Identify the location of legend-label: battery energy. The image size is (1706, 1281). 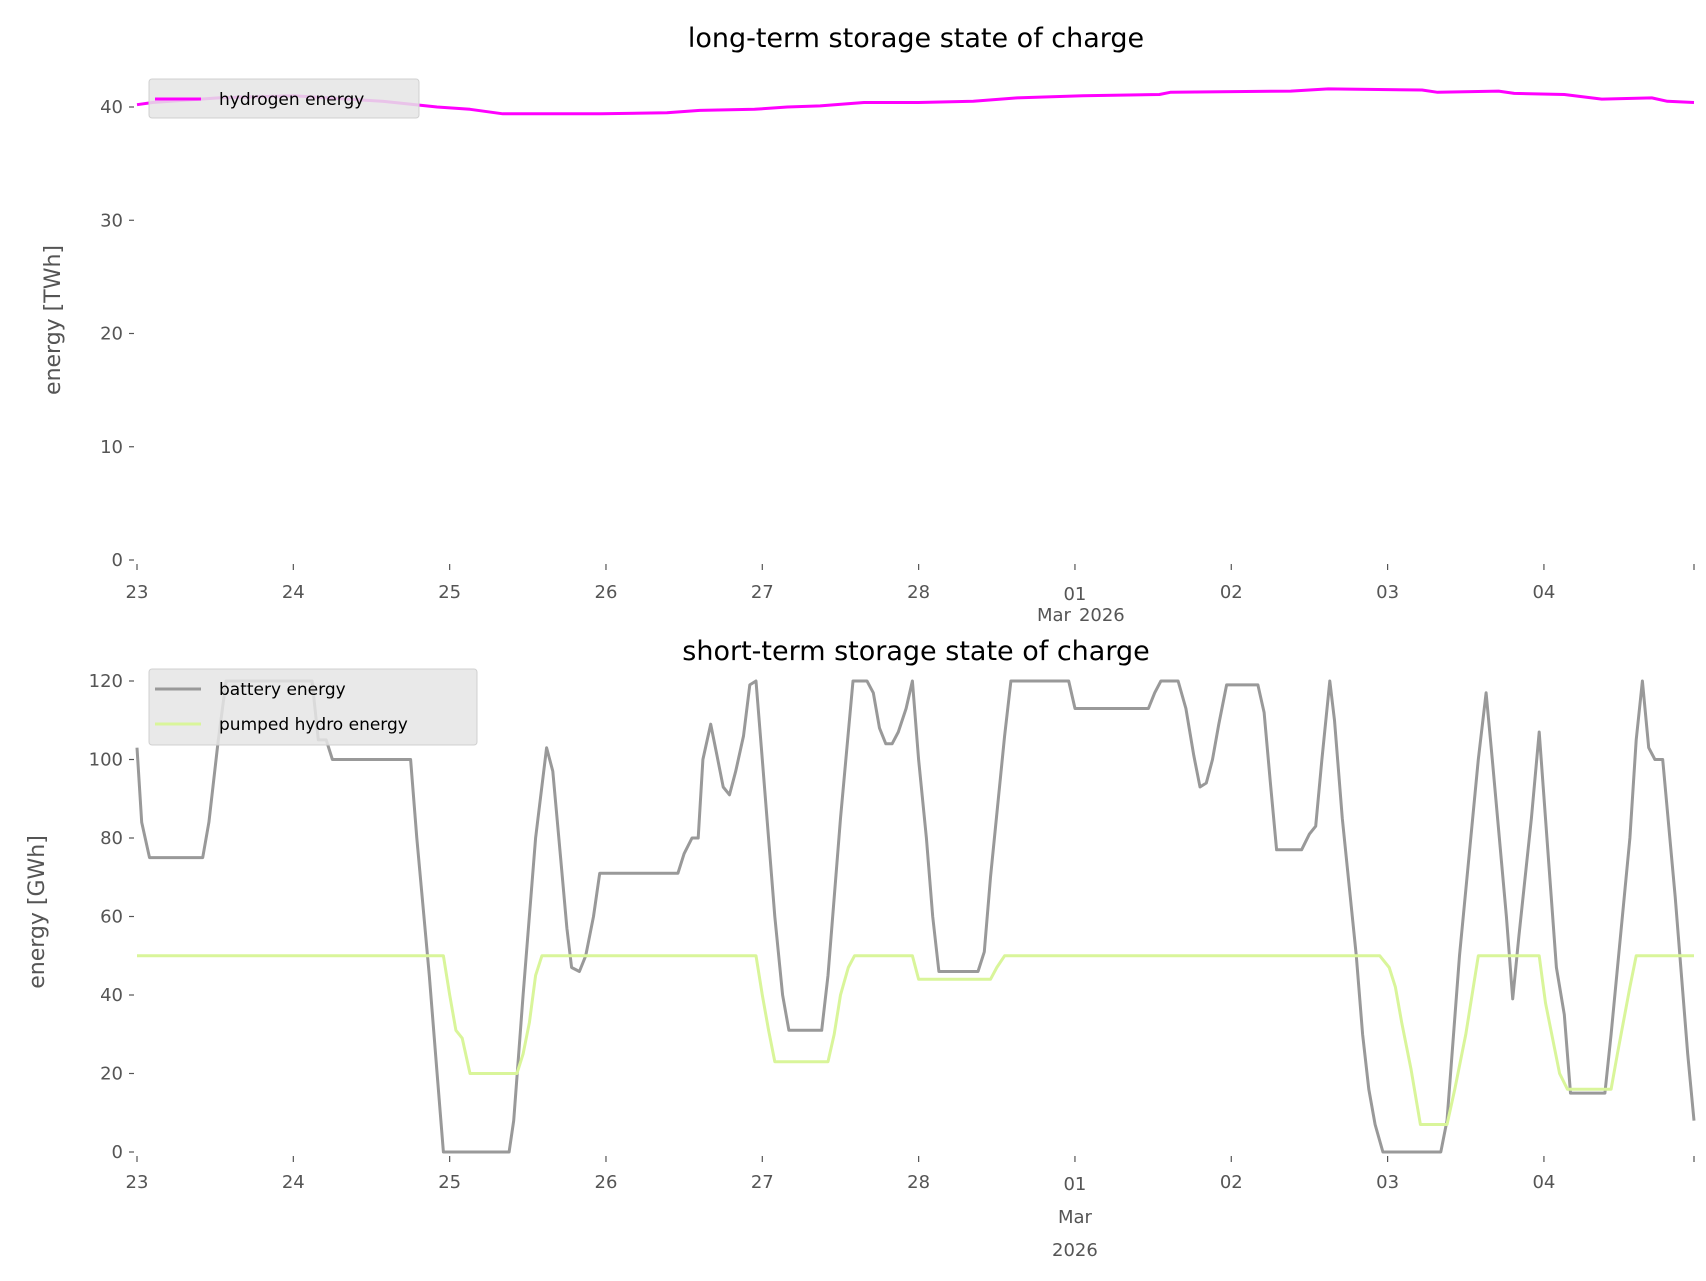
(282, 690).